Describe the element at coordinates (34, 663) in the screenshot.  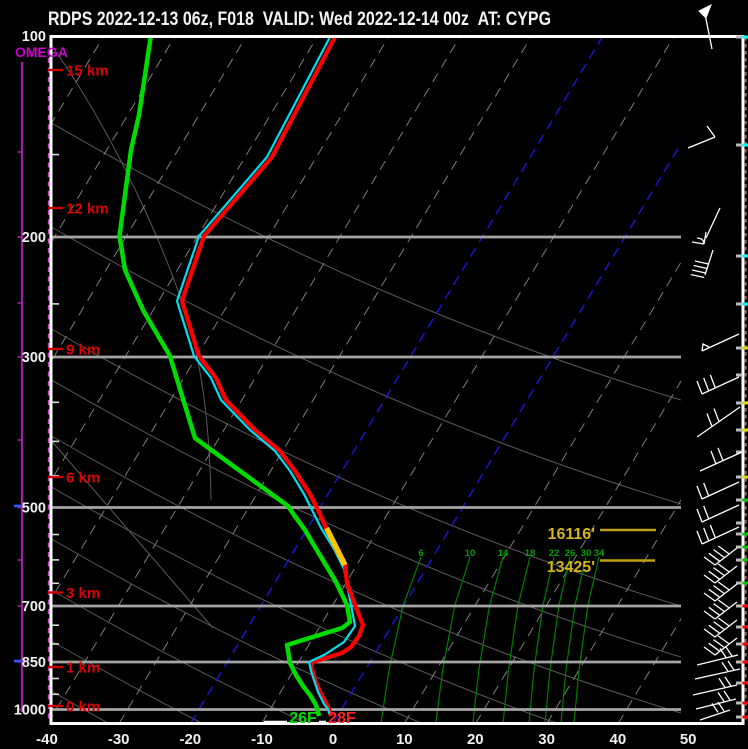
I see `svg-text: 850` at that location.